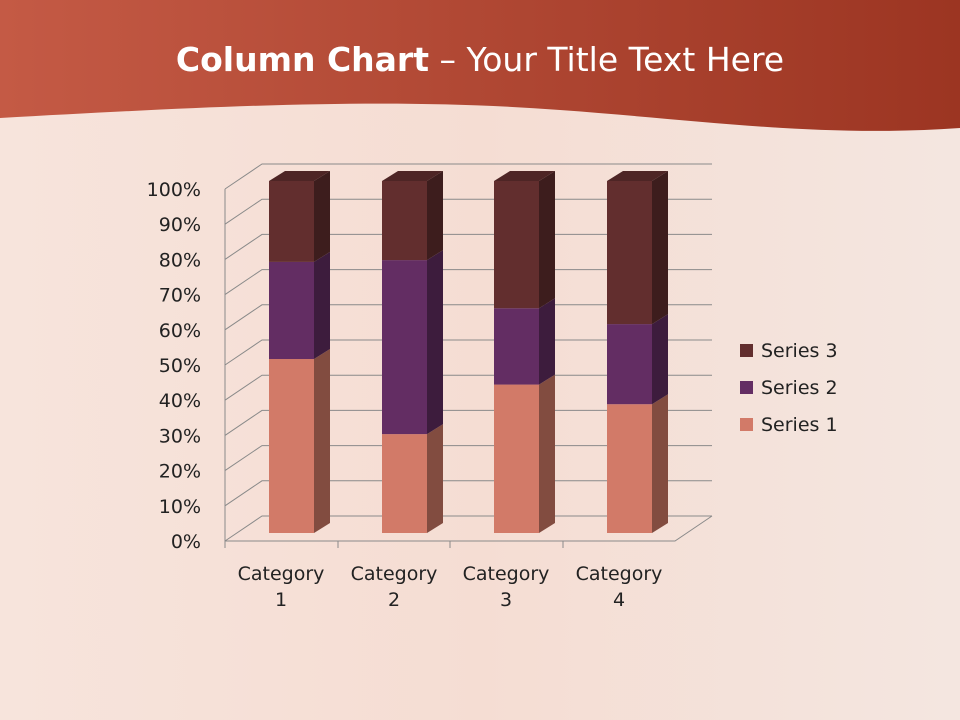  I want to click on x-tick-line: 3, so click(506, 600).